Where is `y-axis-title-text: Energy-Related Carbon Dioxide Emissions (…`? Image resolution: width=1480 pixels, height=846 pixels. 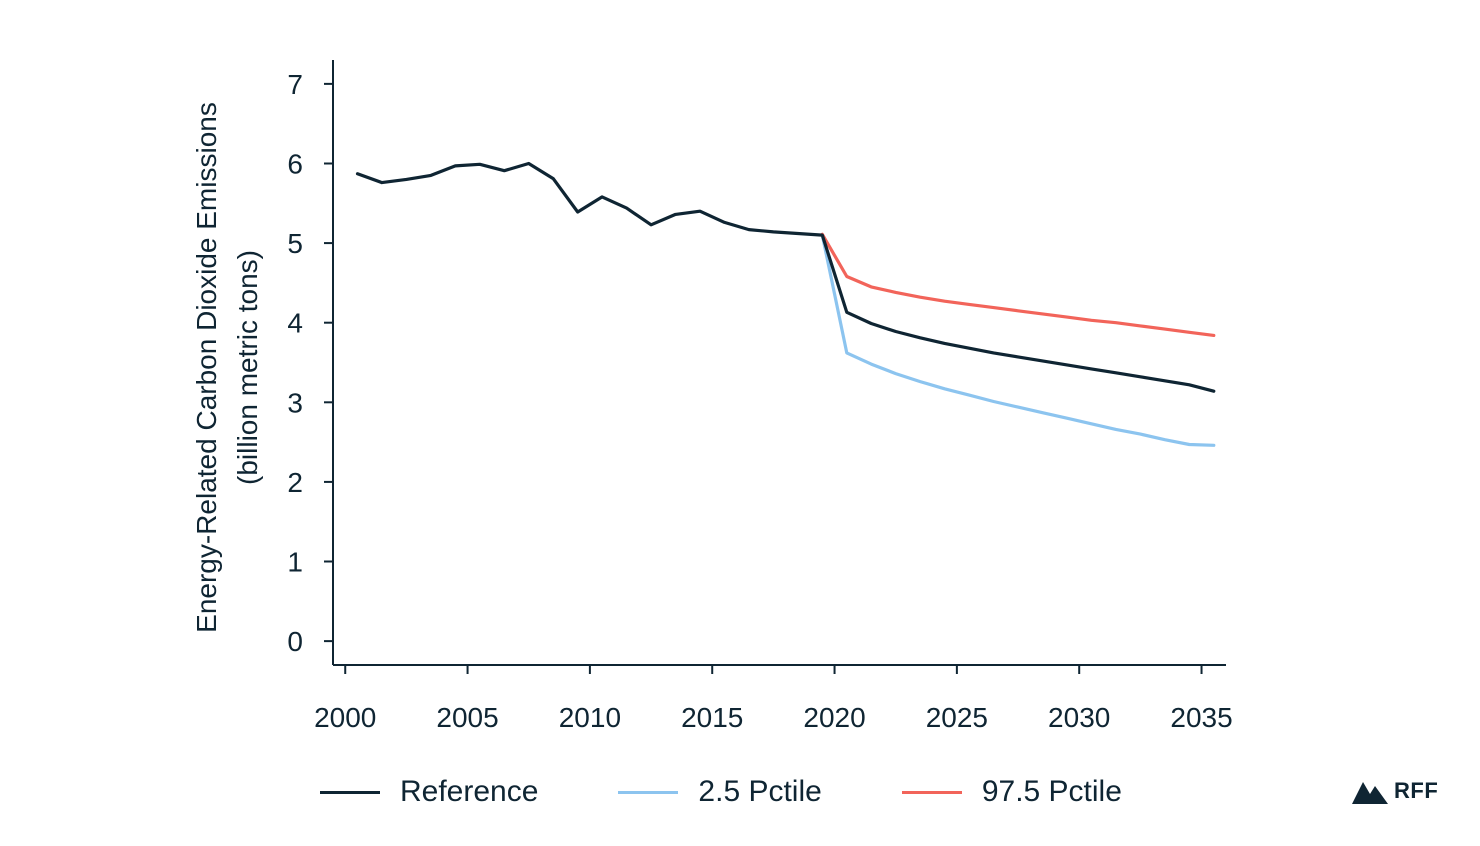 y-axis-title-text: Energy-Related Carbon Dioxide Emissions (… is located at coordinates (227, 367).